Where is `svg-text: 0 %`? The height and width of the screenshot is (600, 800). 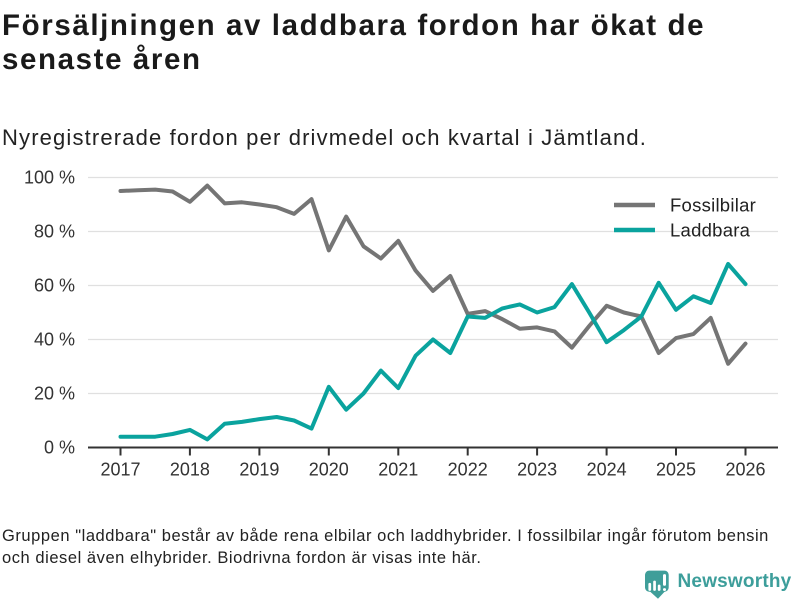 svg-text: 0 % is located at coordinates (59, 448).